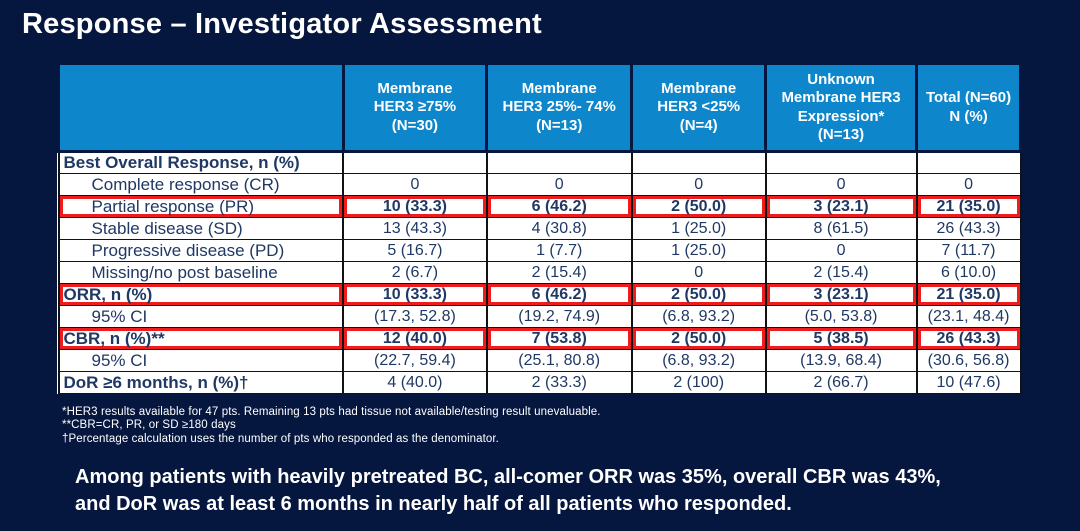  I want to click on row-label: Complete response (CR), so click(201, 184).